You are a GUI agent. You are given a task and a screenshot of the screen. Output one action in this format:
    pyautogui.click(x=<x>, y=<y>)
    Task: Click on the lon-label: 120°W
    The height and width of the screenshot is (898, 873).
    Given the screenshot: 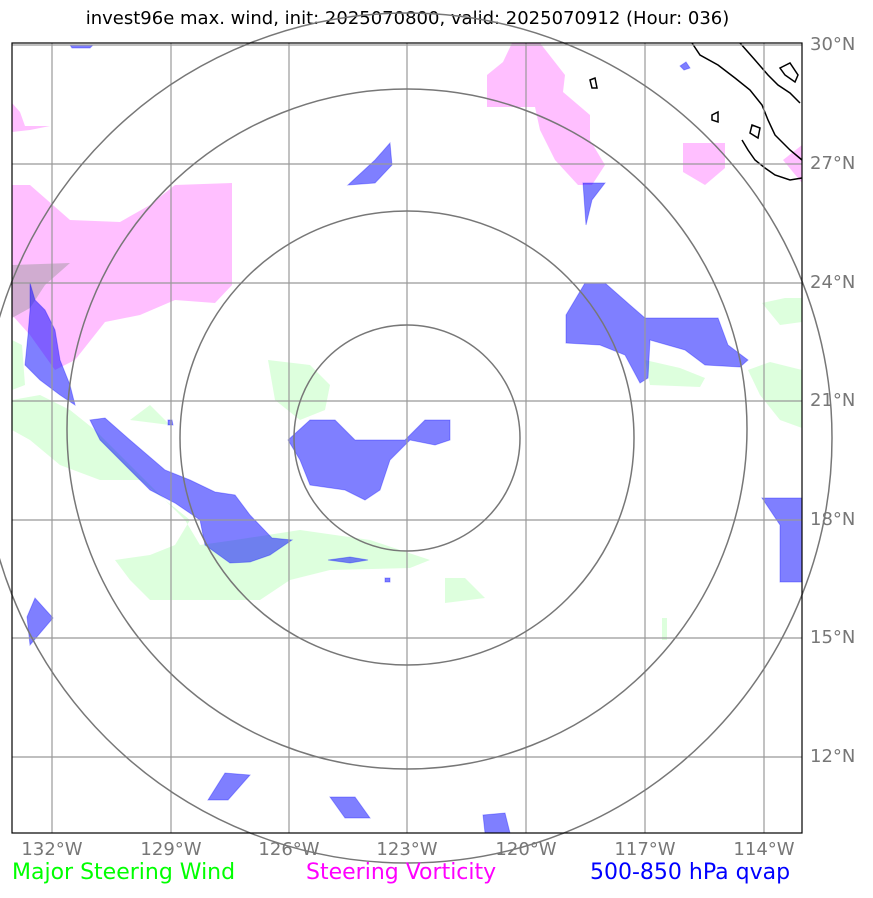 What is the action you would take?
    pyautogui.click(x=526, y=849)
    